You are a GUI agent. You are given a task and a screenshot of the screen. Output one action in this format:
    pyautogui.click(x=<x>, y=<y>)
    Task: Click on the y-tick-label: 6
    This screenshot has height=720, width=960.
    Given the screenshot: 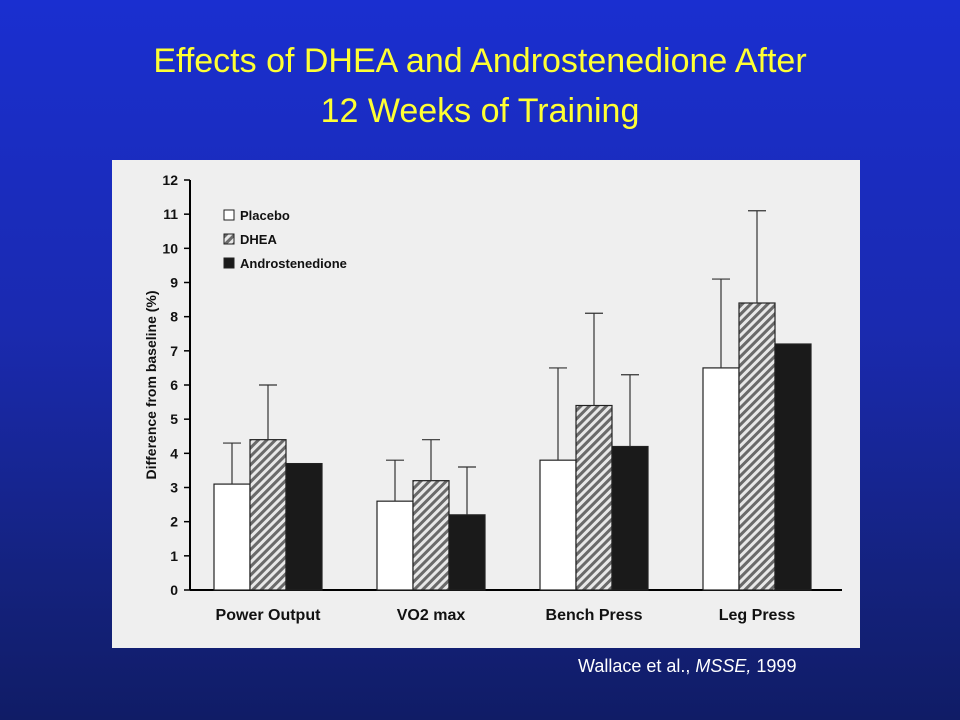 What is the action you would take?
    pyautogui.click(x=174, y=385)
    